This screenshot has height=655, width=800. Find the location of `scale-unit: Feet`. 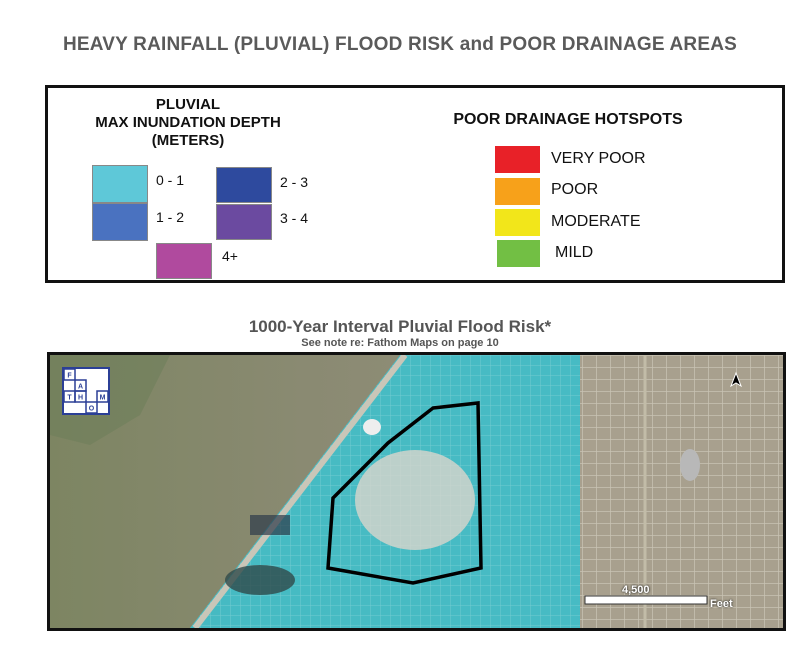

scale-unit: Feet is located at coordinates (721, 604).